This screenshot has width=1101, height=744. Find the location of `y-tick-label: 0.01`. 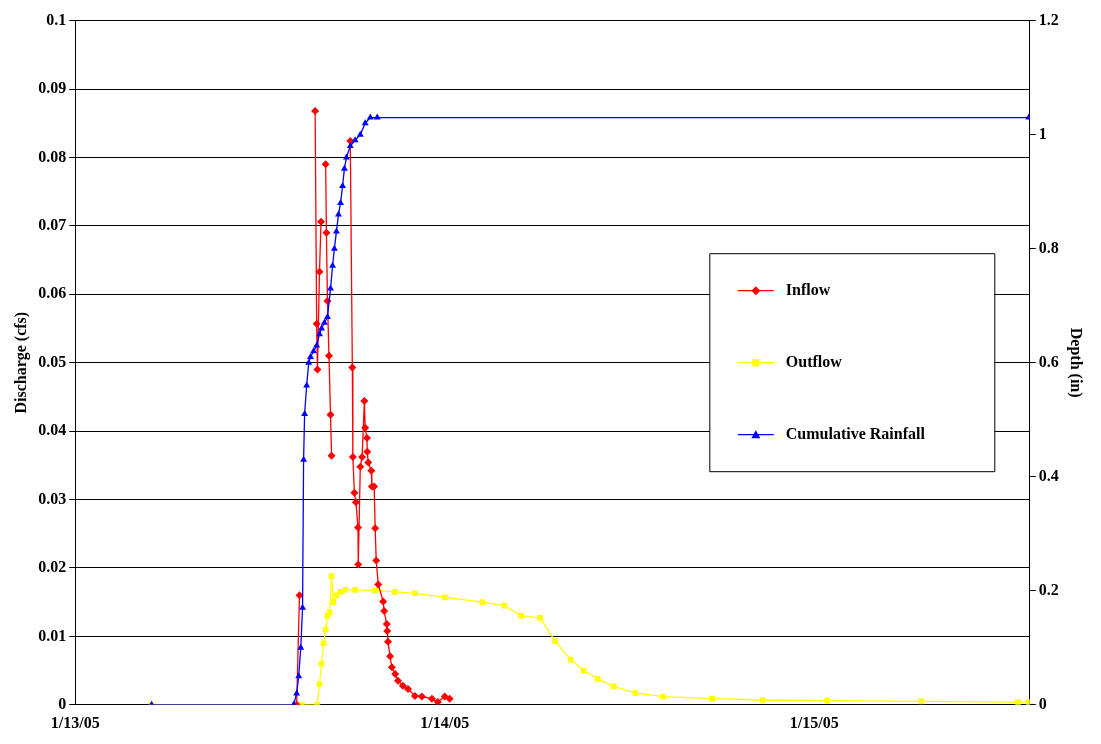

y-tick-label: 0.01 is located at coordinates (52, 635).